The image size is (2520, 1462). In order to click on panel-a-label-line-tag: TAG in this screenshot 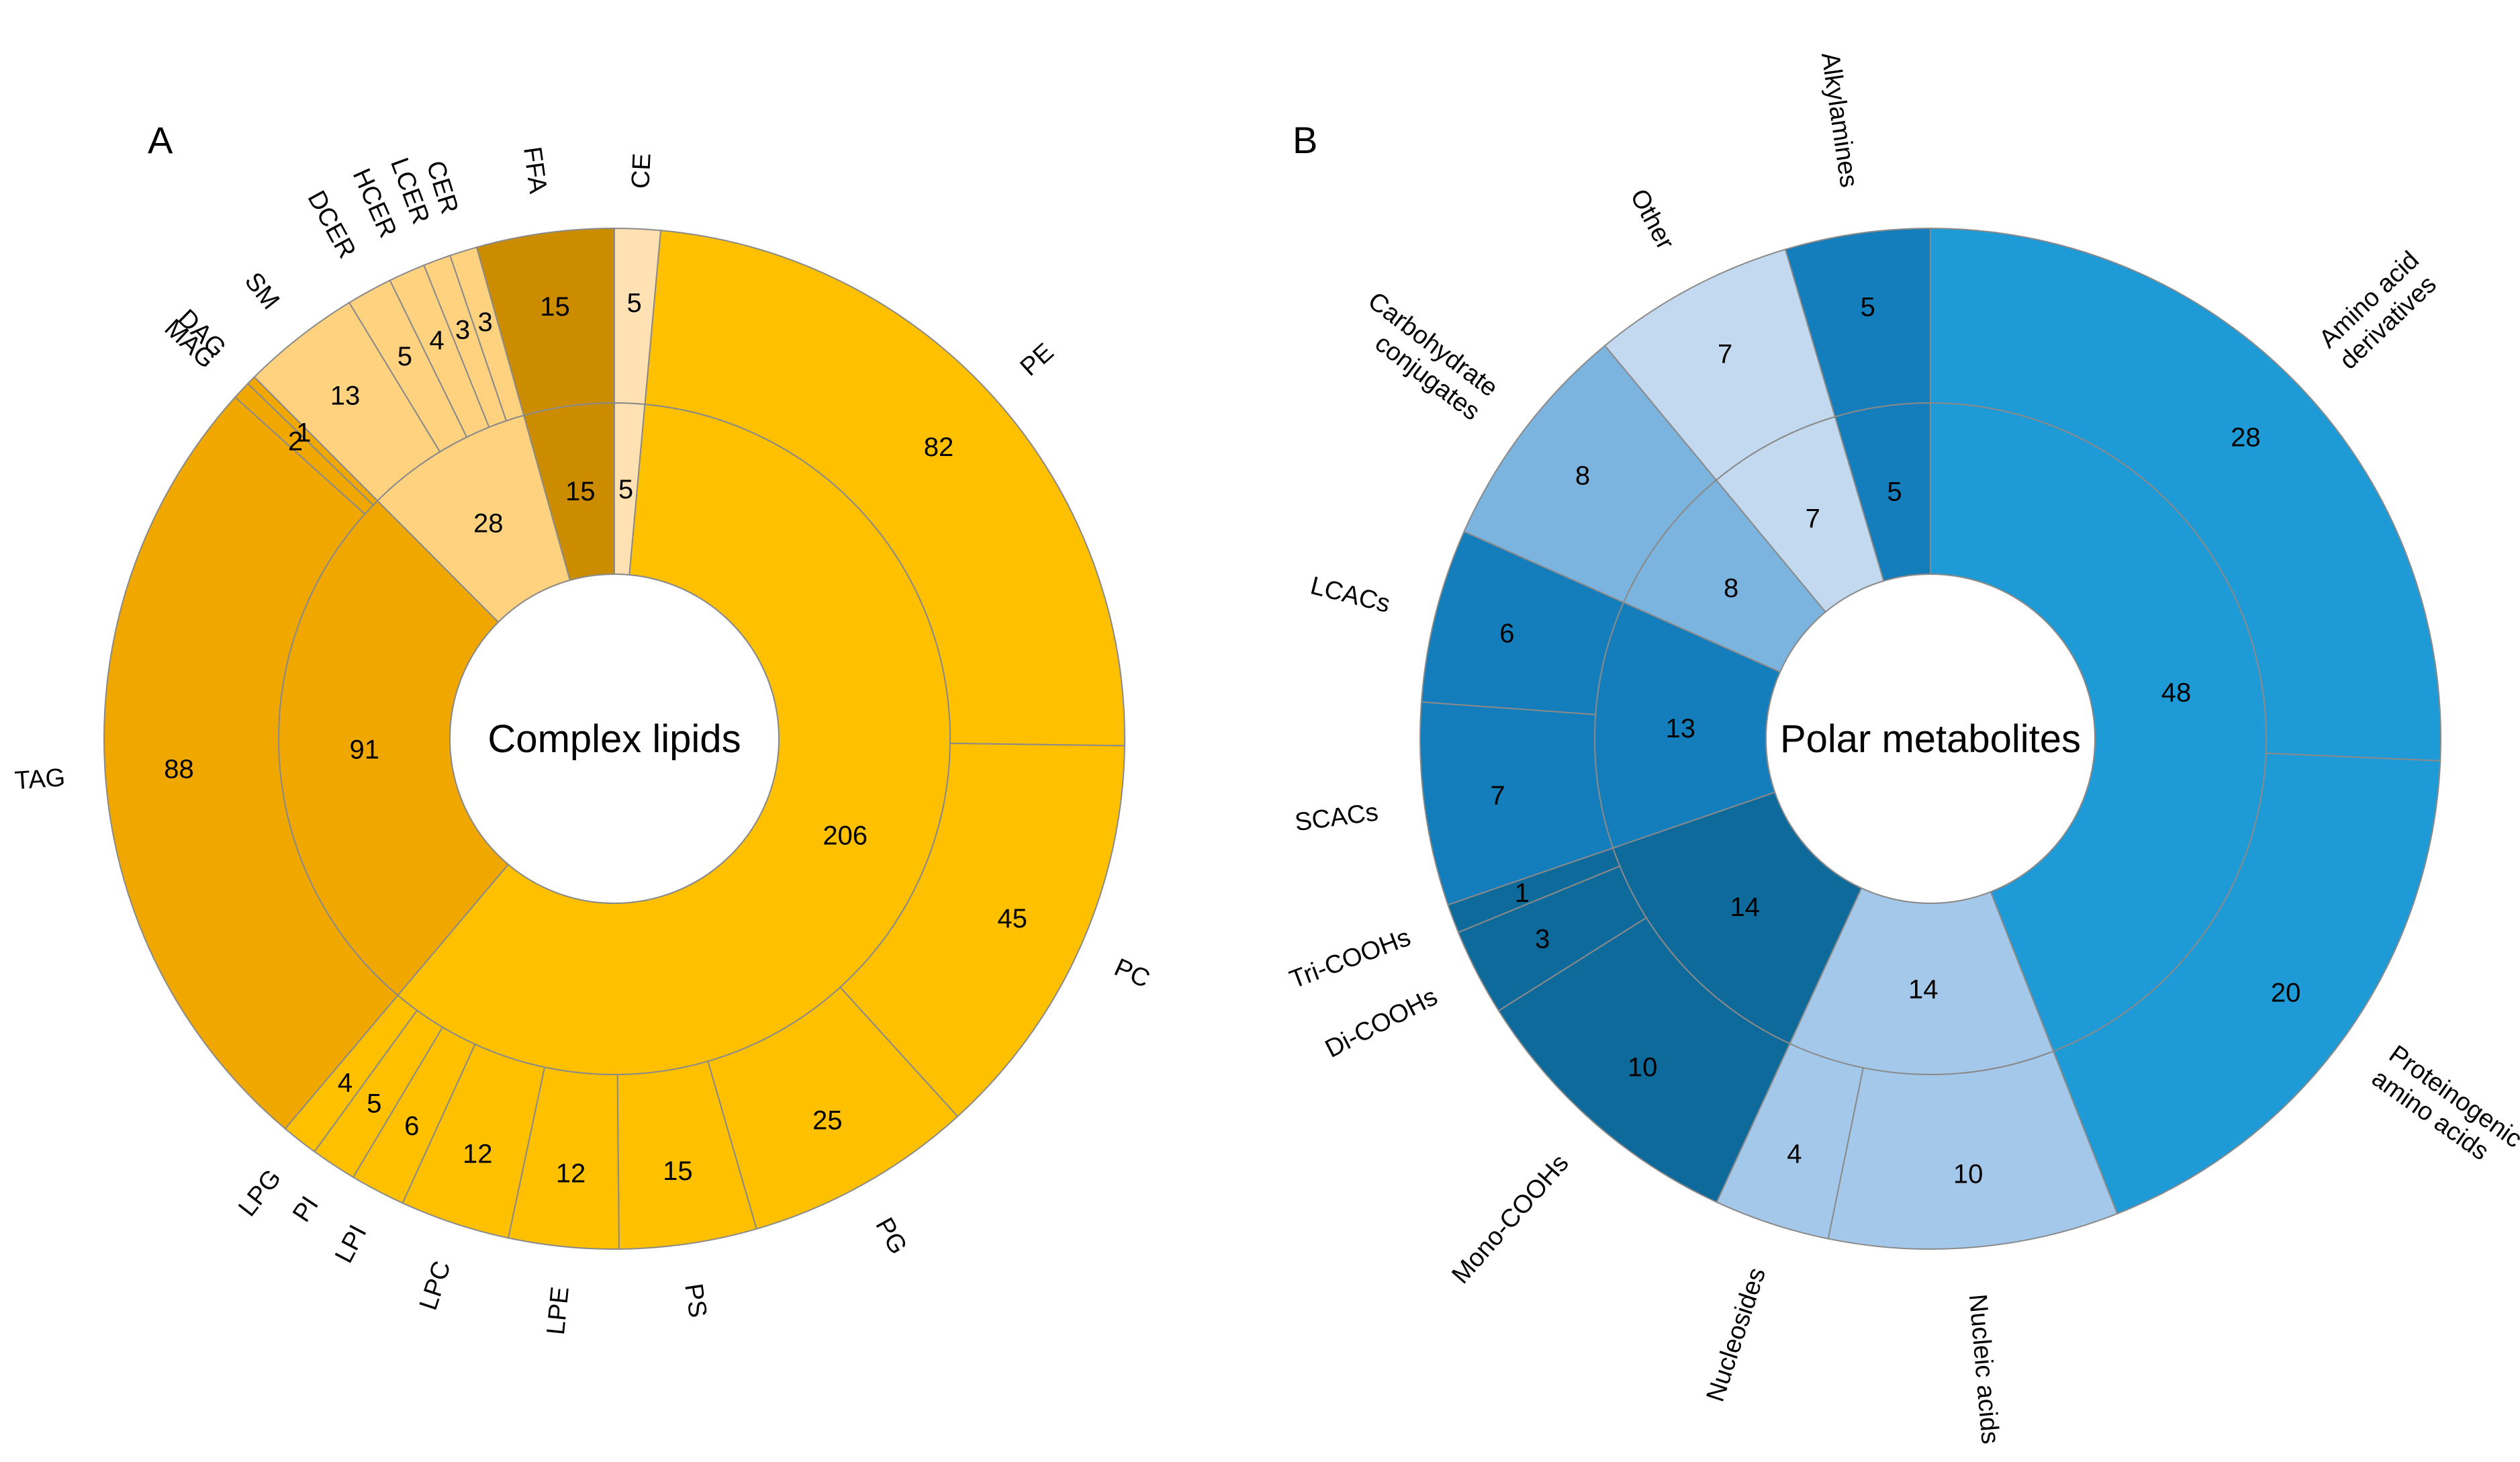, I will do `click(39, 779)`.